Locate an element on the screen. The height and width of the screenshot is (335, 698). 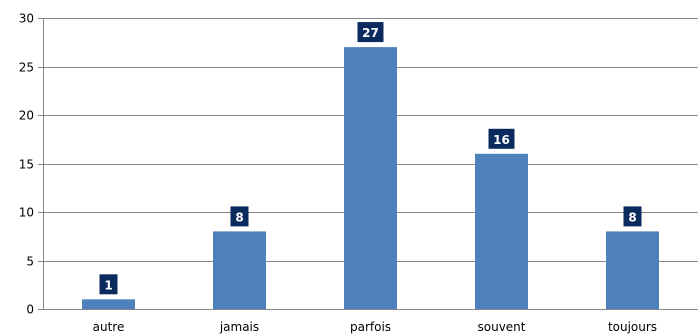
data-label: 16 is located at coordinates (501, 140).